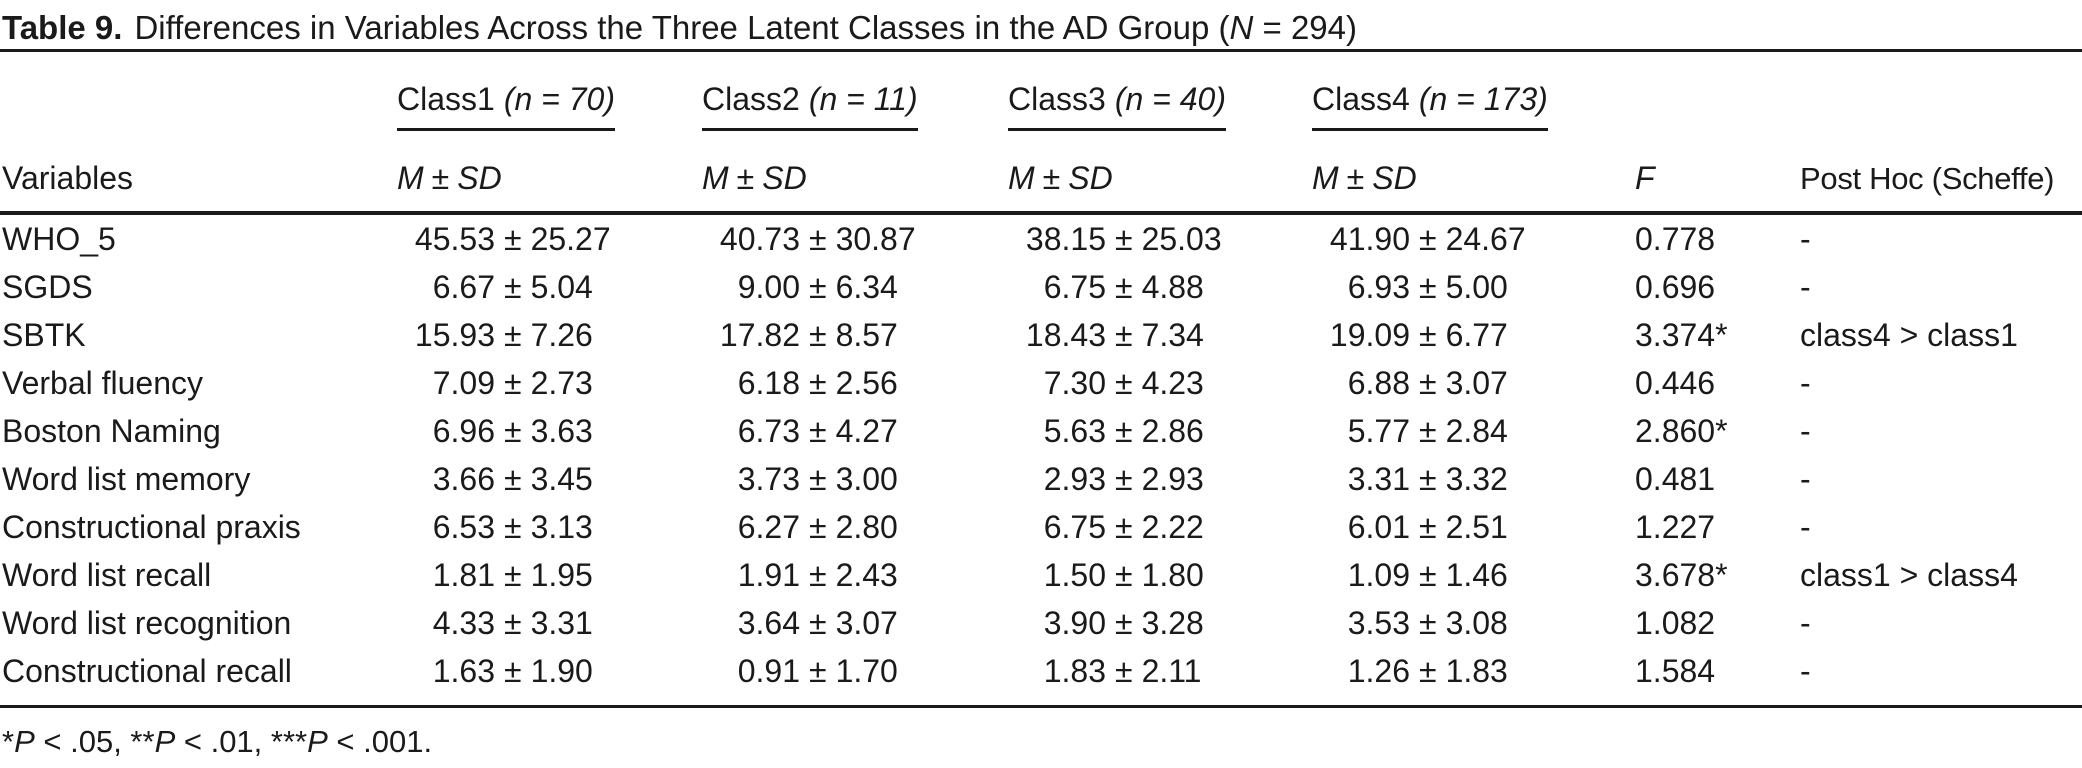  What do you see at coordinates (855, 431) in the screenshot?
I see `class2-value: 6.73 ±4.27` at bounding box center [855, 431].